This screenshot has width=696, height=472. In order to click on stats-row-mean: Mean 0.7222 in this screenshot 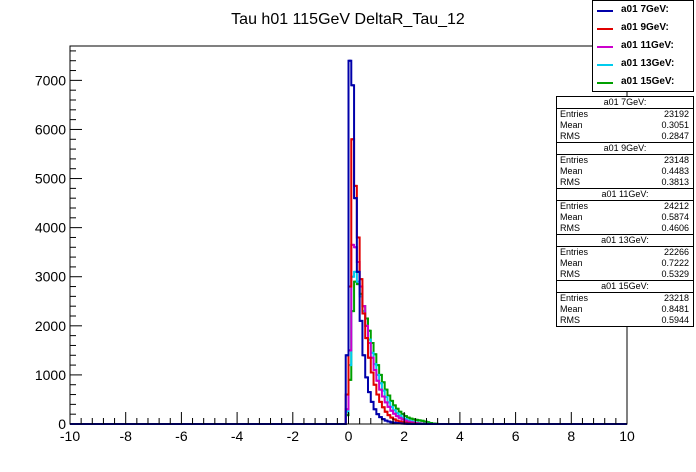, I will do `click(625, 263)`.